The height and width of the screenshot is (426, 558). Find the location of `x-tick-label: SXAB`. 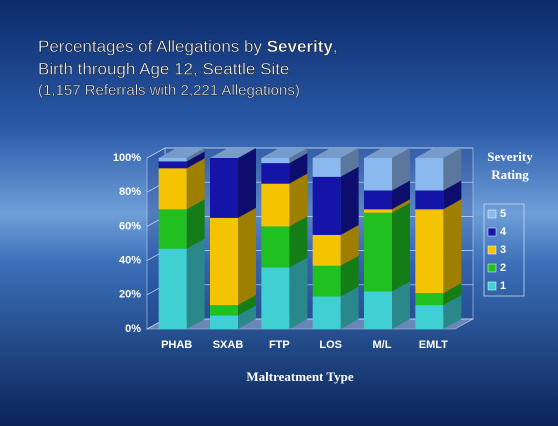

x-tick-label: SXAB is located at coordinates (228, 345).